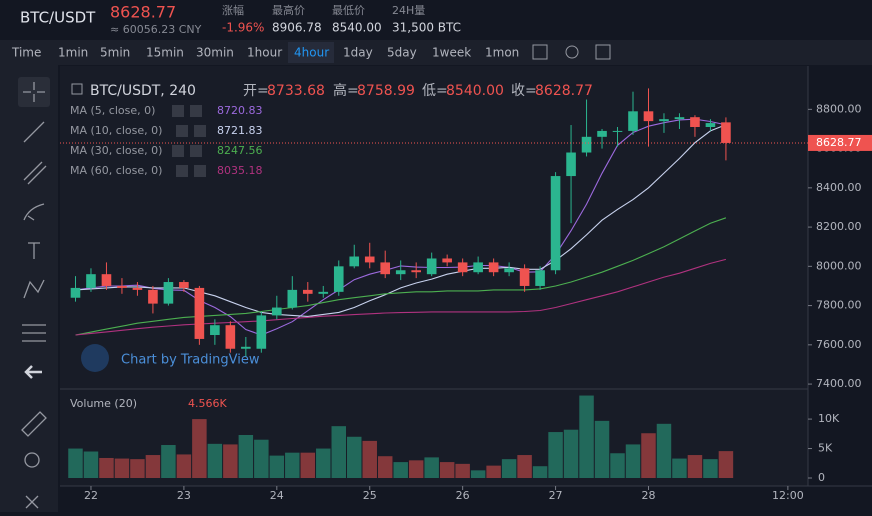 The image size is (872, 516). What do you see at coordinates (370, 495) in the screenshot?
I see `x-tick-label: 25` at bounding box center [370, 495].